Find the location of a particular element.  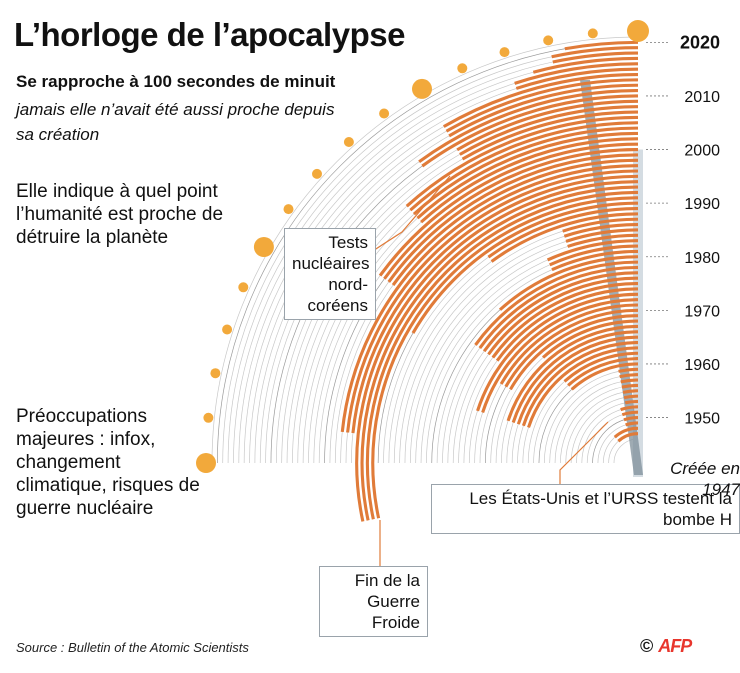

minutes-bar-1975 is located at coordinates (565, 320).